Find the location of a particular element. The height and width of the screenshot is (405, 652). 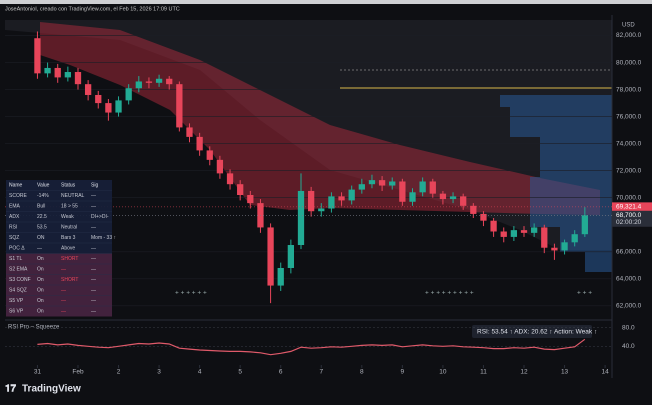

indicator-tick-label: 40.0 is located at coordinates (628, 346).